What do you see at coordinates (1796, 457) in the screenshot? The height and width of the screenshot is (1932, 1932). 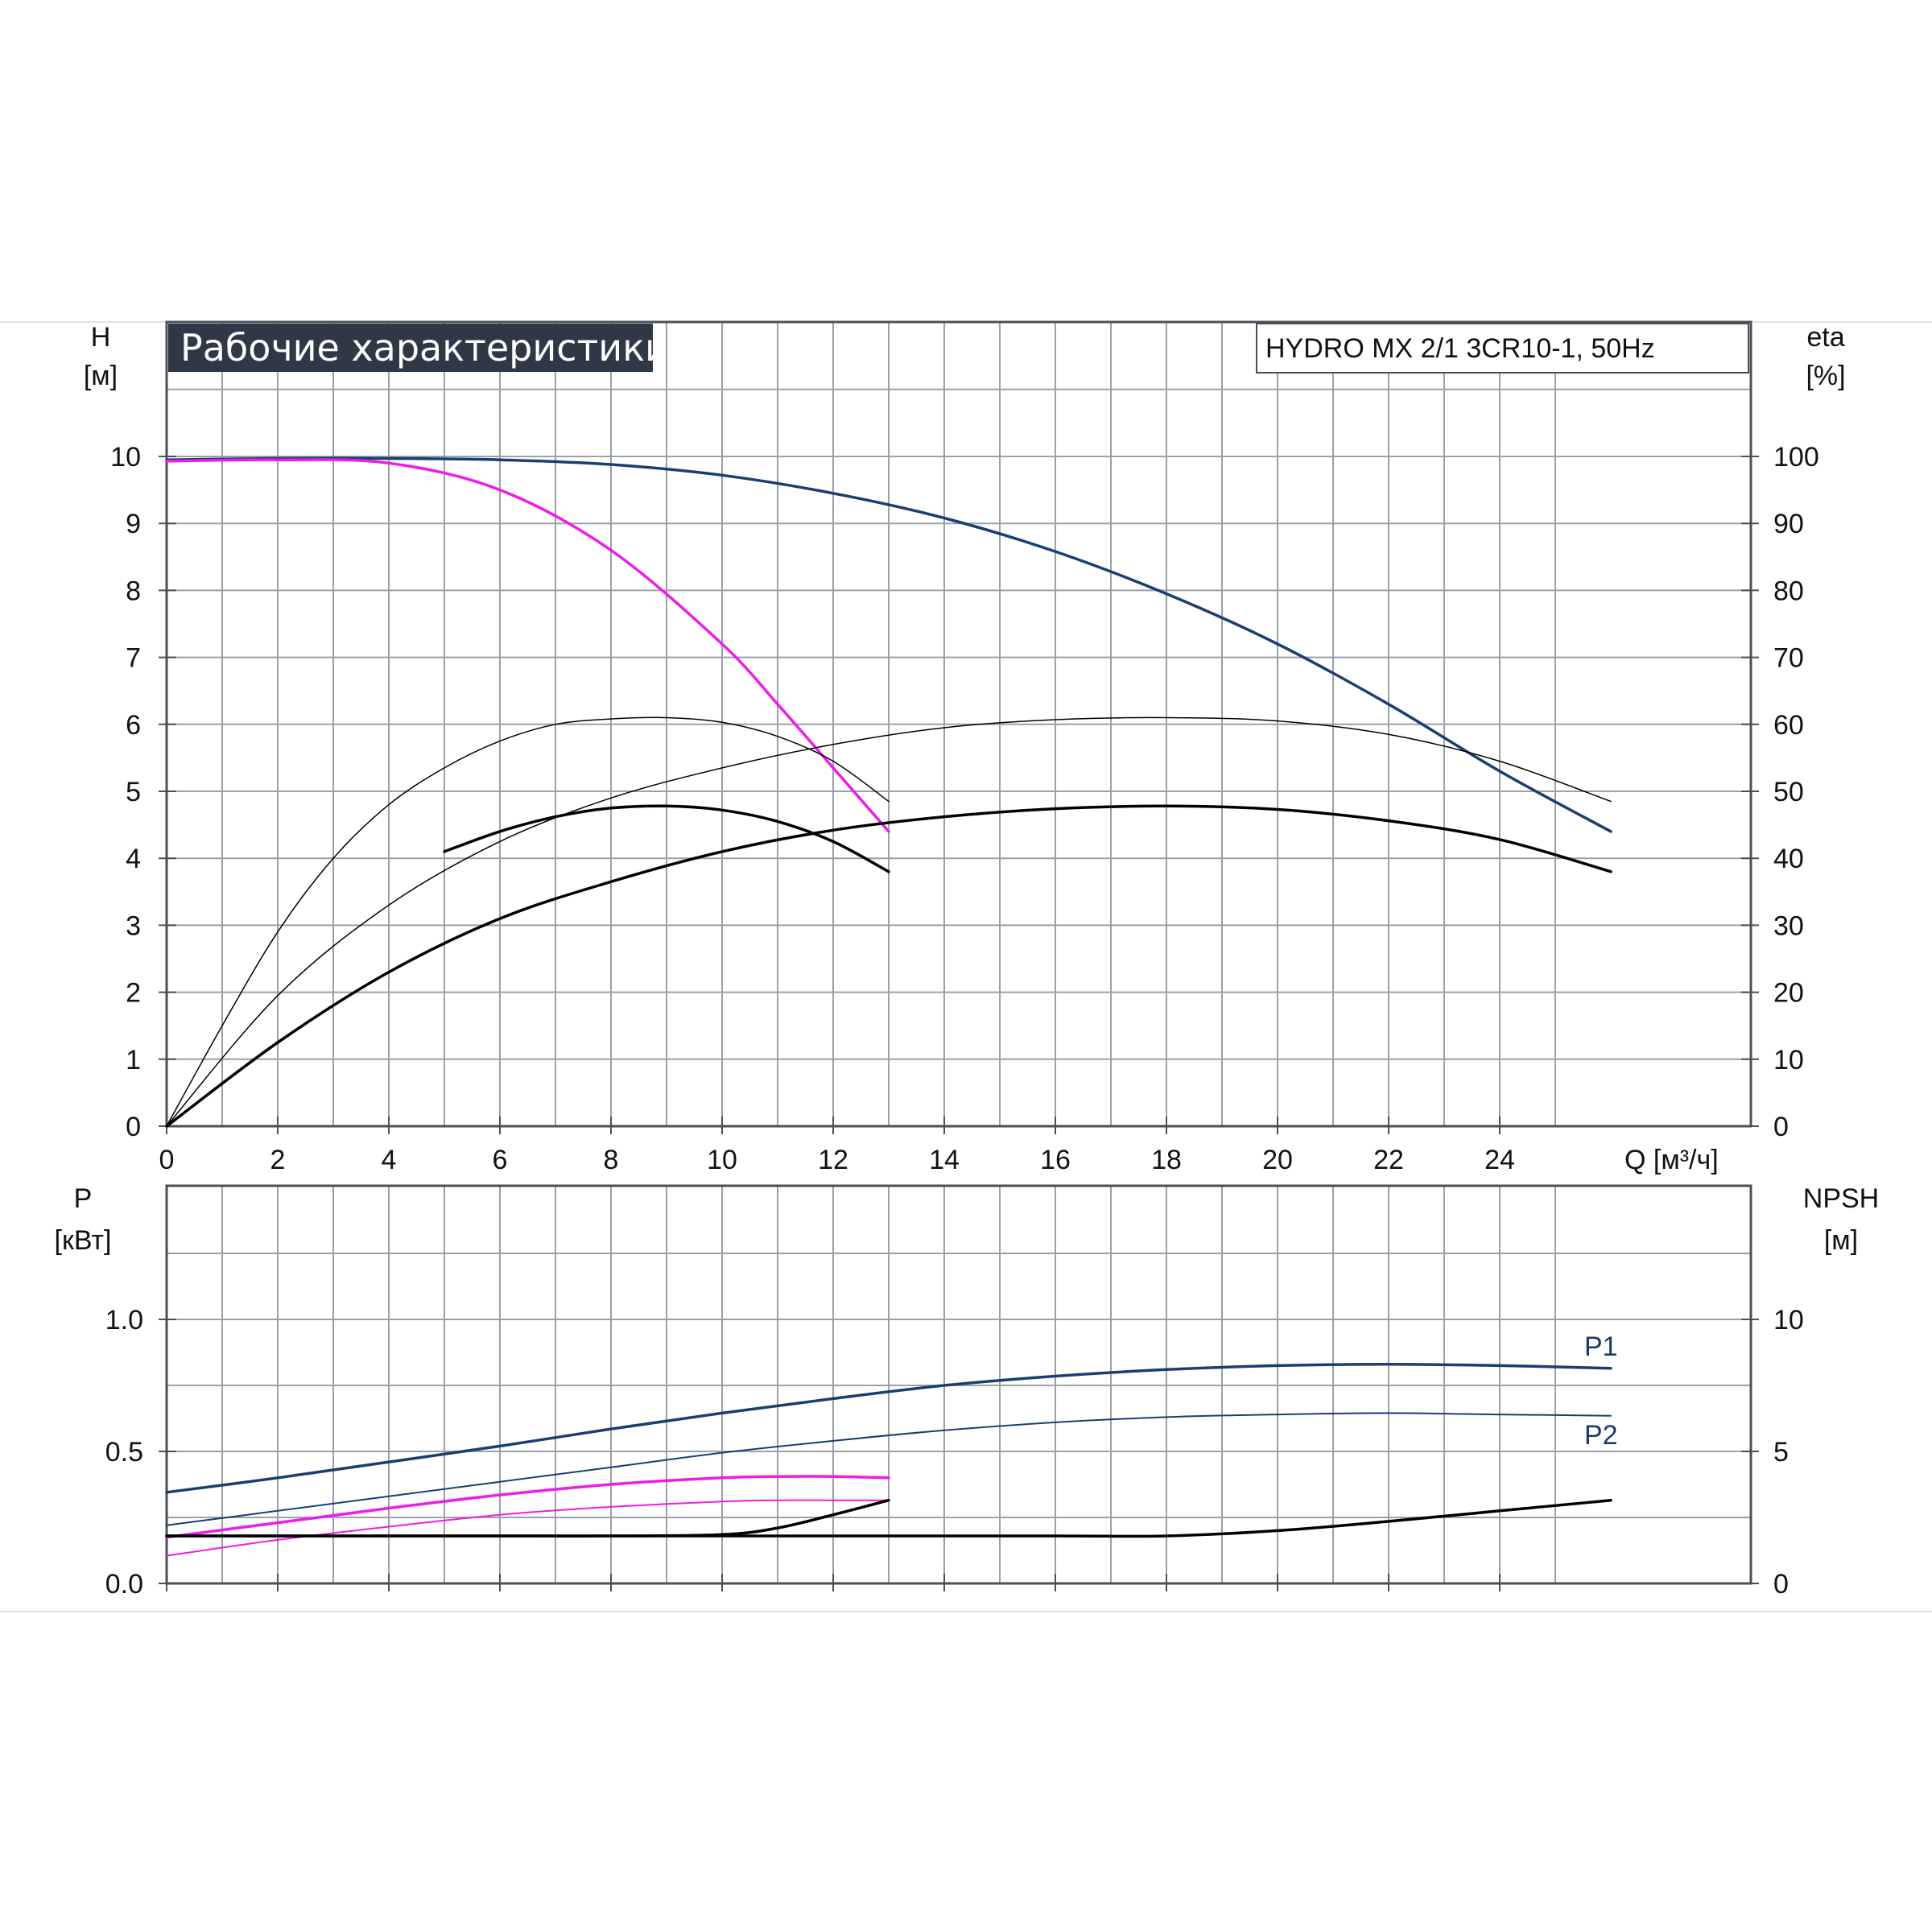 I see `y2-tick-label: 100` at bounding box center [1796, 457].